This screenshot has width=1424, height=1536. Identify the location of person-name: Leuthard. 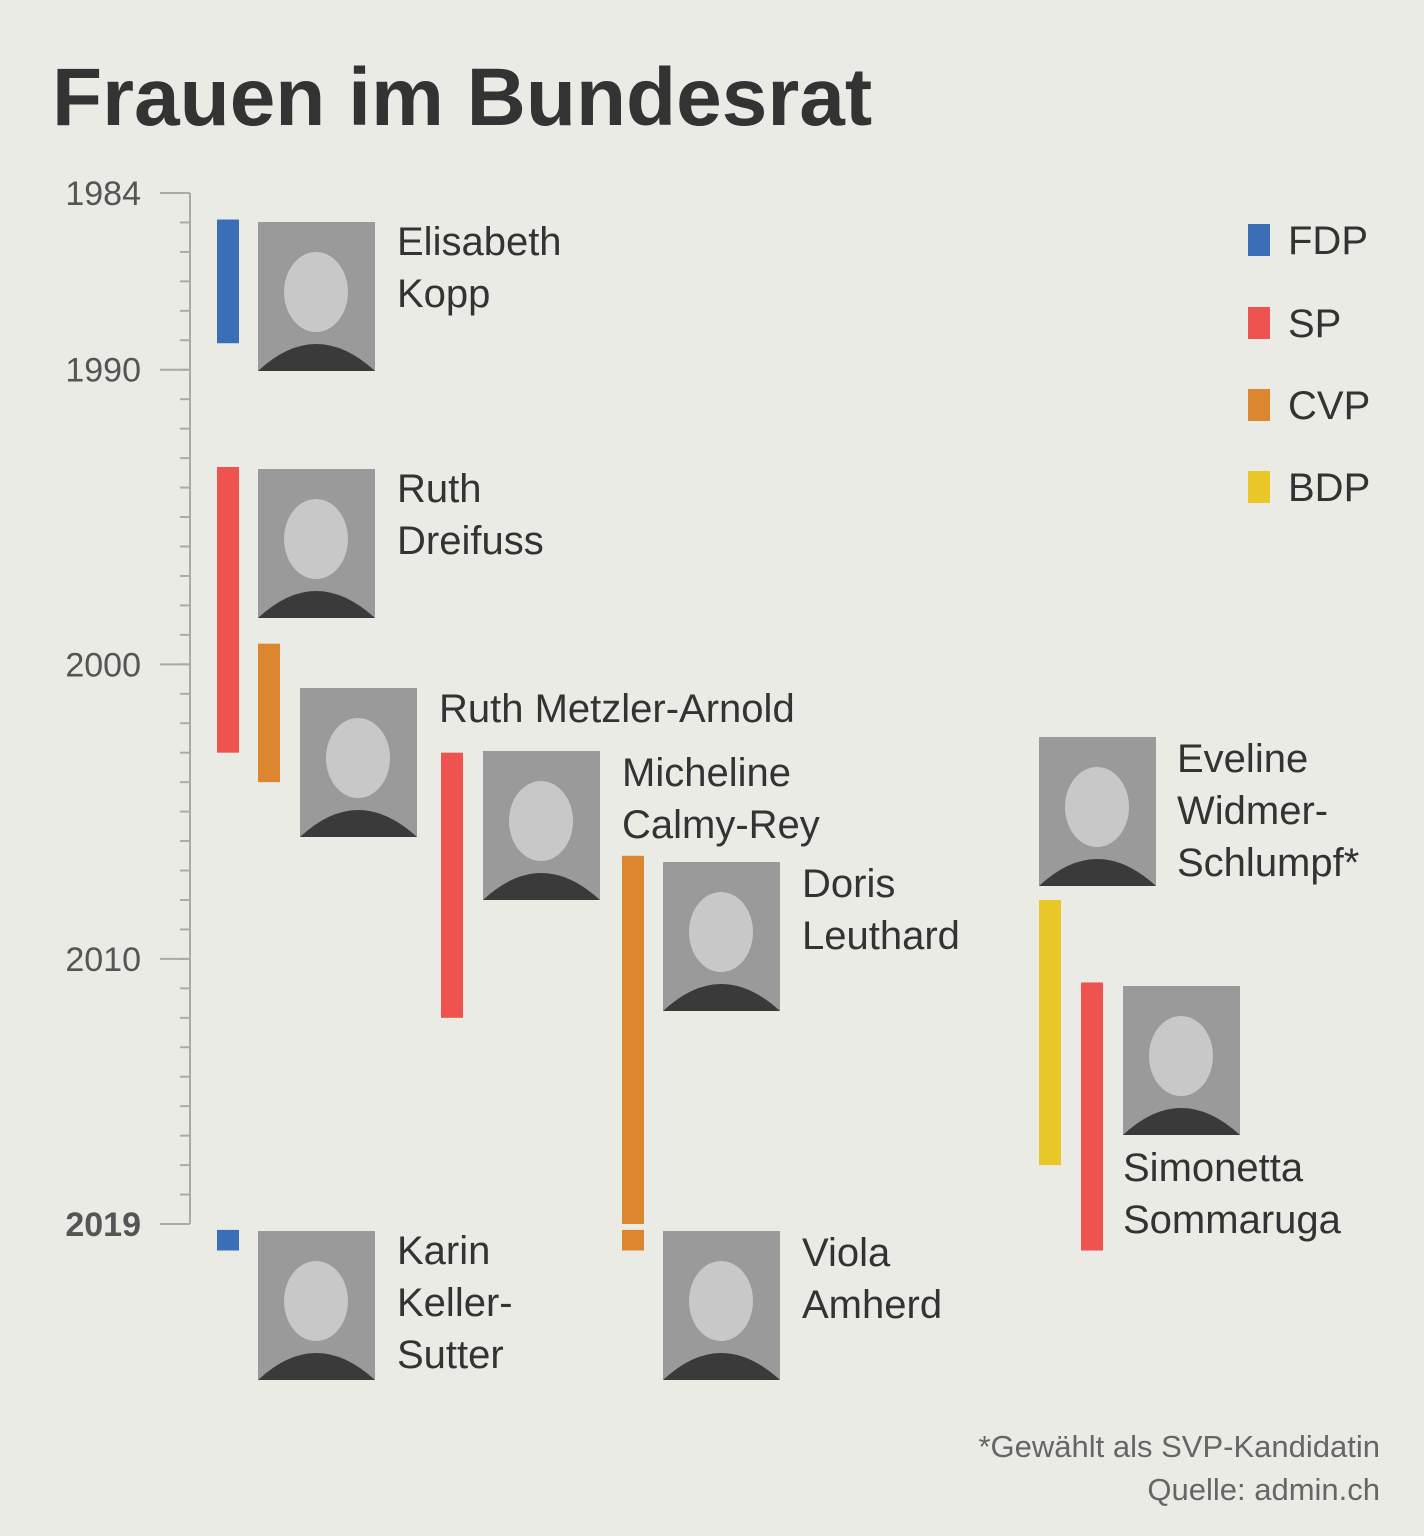
(881, 936).